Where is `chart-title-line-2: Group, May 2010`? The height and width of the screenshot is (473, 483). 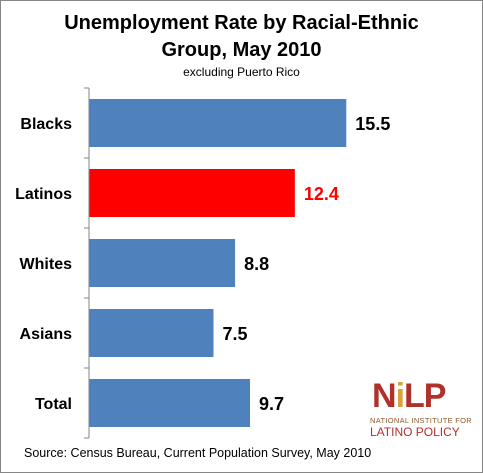 chart-title-line-2: Group, May 2010 is located at coordinates (241, 50).